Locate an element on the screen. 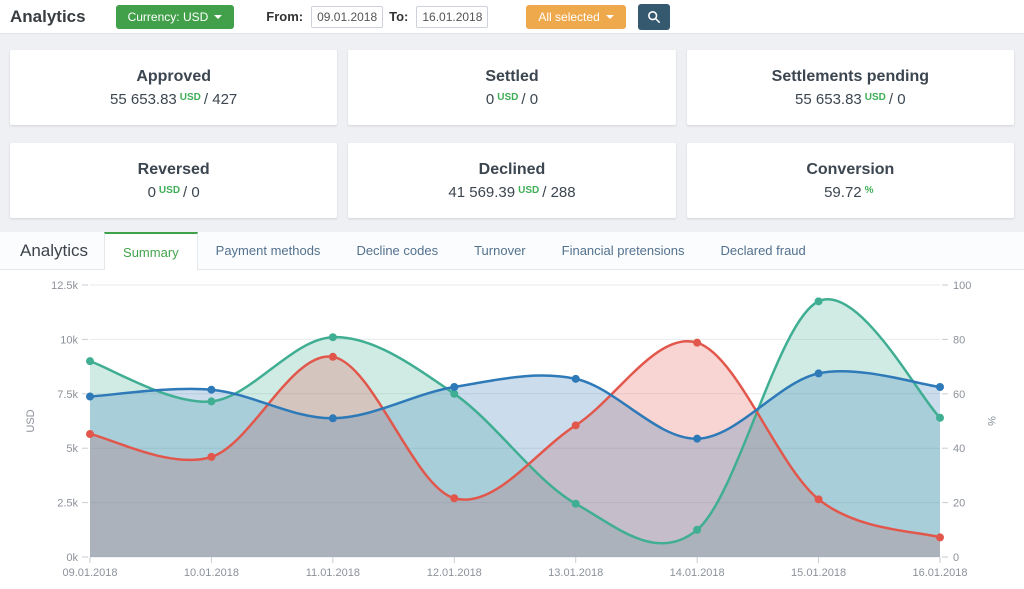 Image resolution: width=1024 pixels, height=589 pixels. y-axis-title-left: USD is located at coordinates (31, 420).